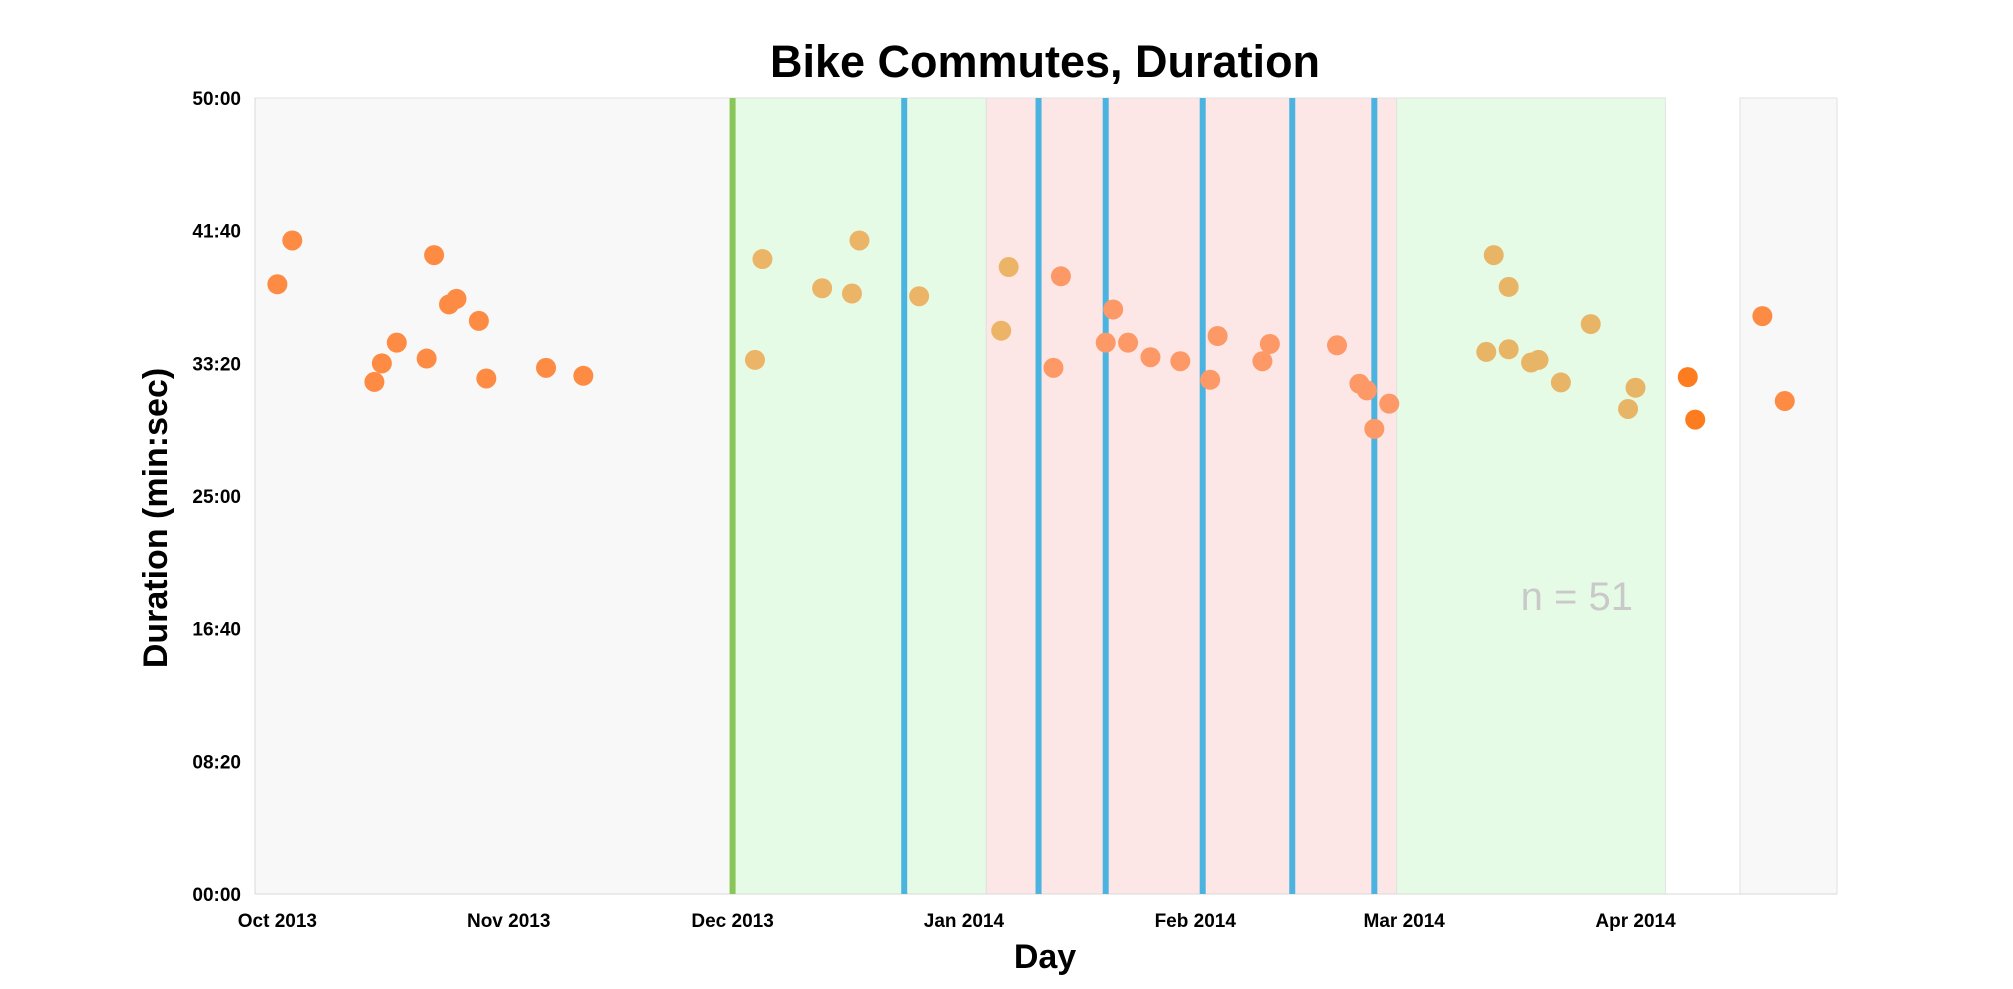  I want to click on x-tick-label: Jan 2014, so click(964, 921).